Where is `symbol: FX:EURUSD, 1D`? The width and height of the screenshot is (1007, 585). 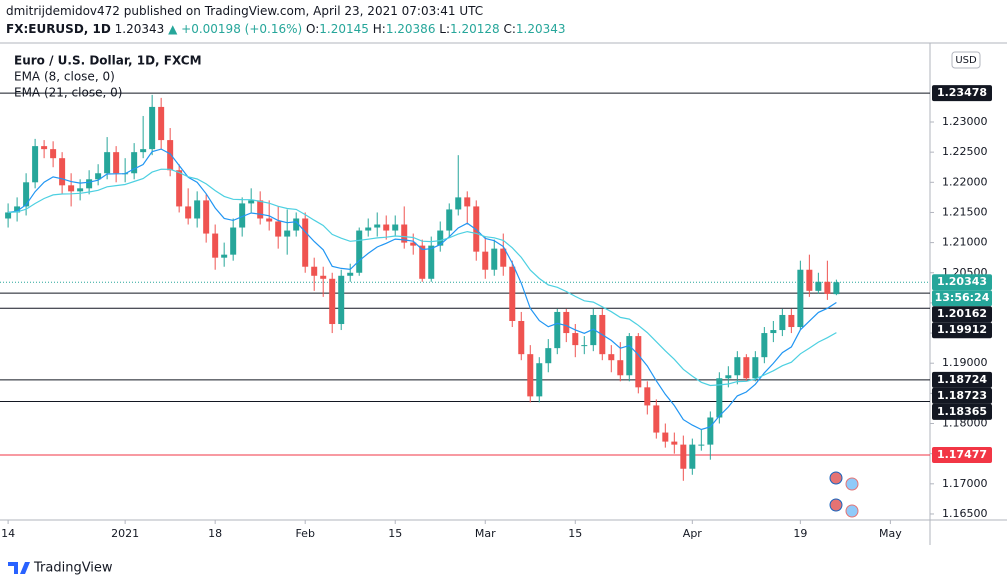 symbol: FX:EURUSD, 1D is located at coordinates (58, 29).